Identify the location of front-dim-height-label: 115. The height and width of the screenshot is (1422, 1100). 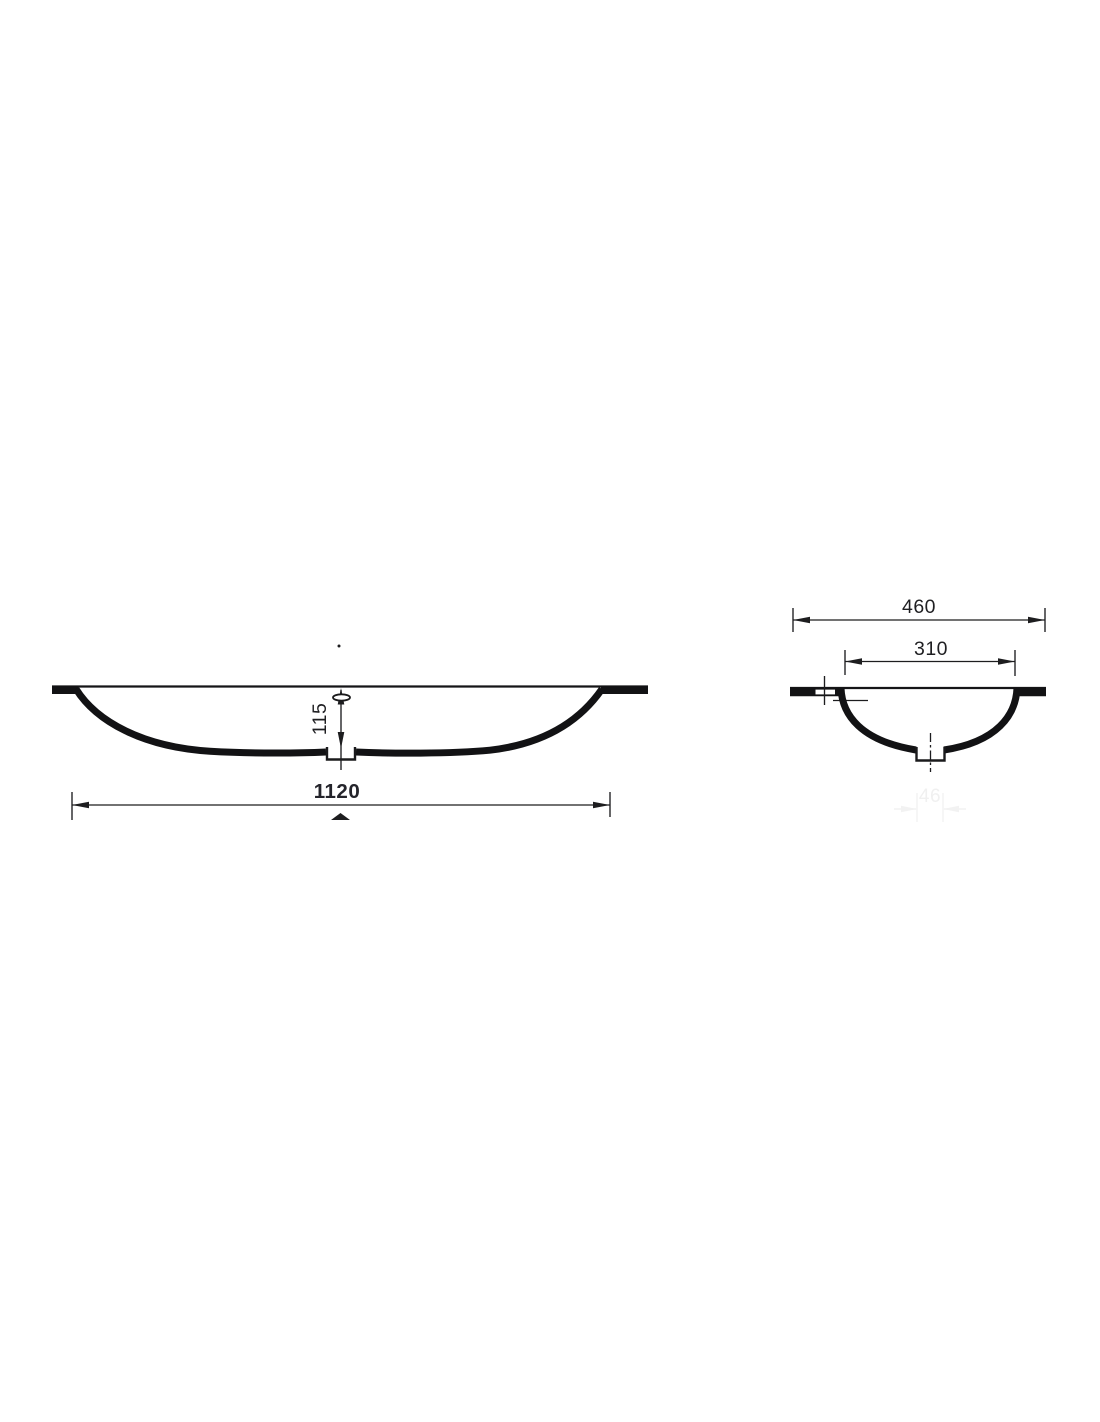
(320, 719).